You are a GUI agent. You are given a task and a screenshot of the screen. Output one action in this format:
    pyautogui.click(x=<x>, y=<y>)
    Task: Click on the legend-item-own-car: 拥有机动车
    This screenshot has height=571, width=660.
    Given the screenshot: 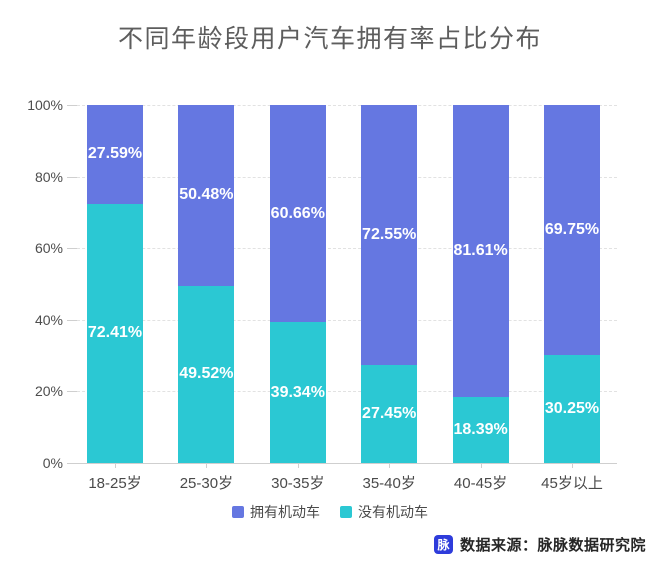 What is the action you would take?
    pyautogui.click(x=276, y=512)
    